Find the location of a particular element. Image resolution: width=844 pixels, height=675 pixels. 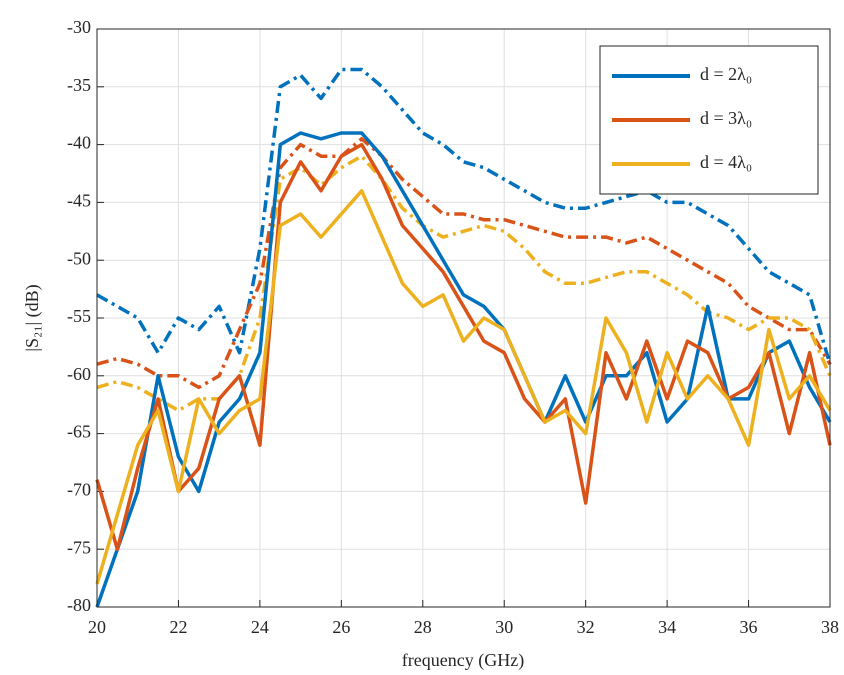

x-tick-label: 20 is located at coordinates (97, 627).